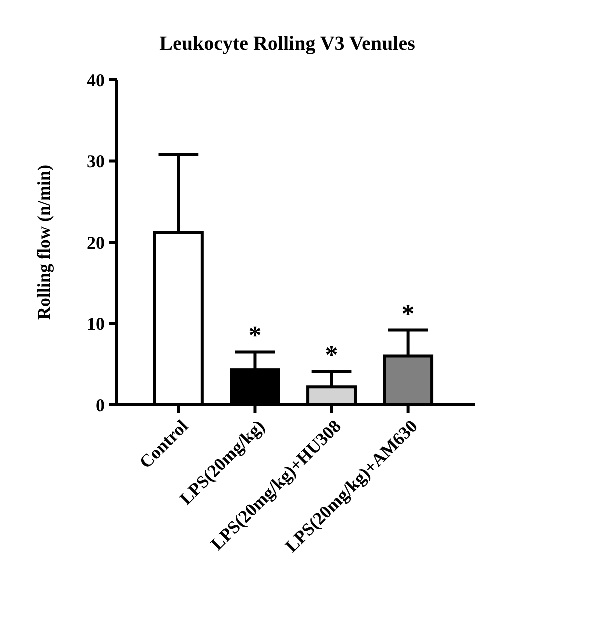  Describe the element at coordinates (100, 405) in the screenshot. I see `y-tick-label: 0` at that location.